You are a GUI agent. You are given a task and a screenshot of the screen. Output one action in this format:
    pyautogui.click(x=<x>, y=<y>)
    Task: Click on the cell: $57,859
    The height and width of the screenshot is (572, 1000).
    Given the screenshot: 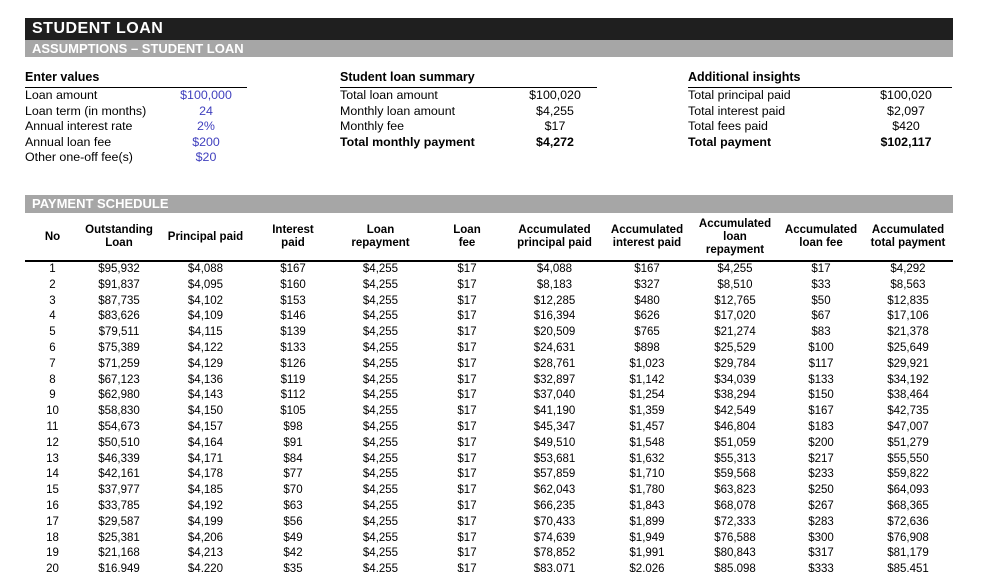 What is the action you would take?
    pyautogui.click(x=554, y=474)
    